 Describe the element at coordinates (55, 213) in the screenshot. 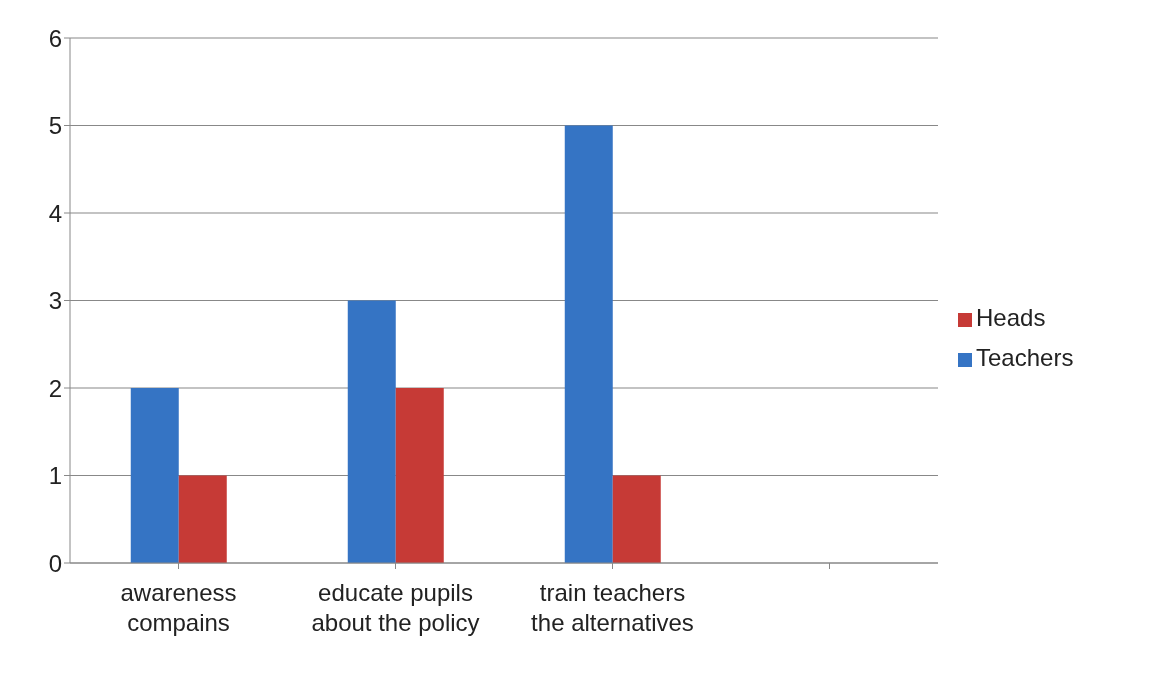

I see `y-tick-label: 4` at that location.